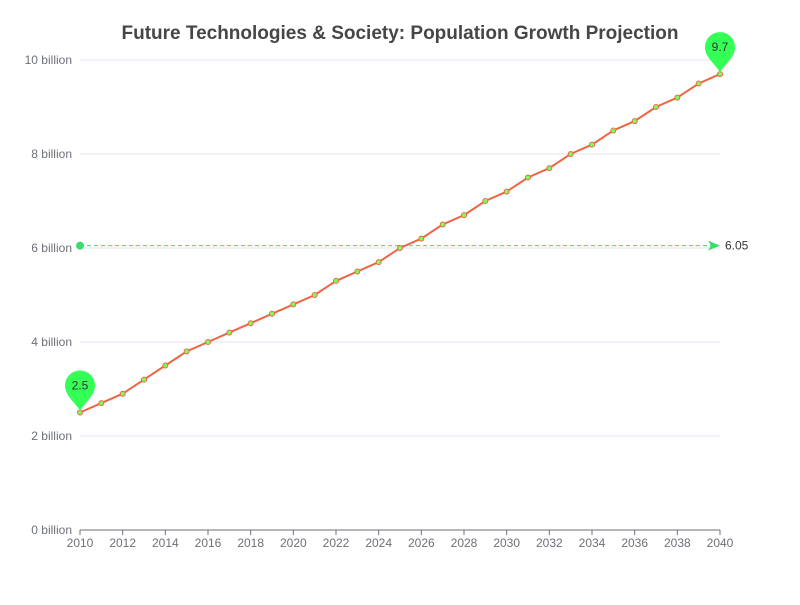  I want to click on x-tick-label: 2038, so click(677, 543).